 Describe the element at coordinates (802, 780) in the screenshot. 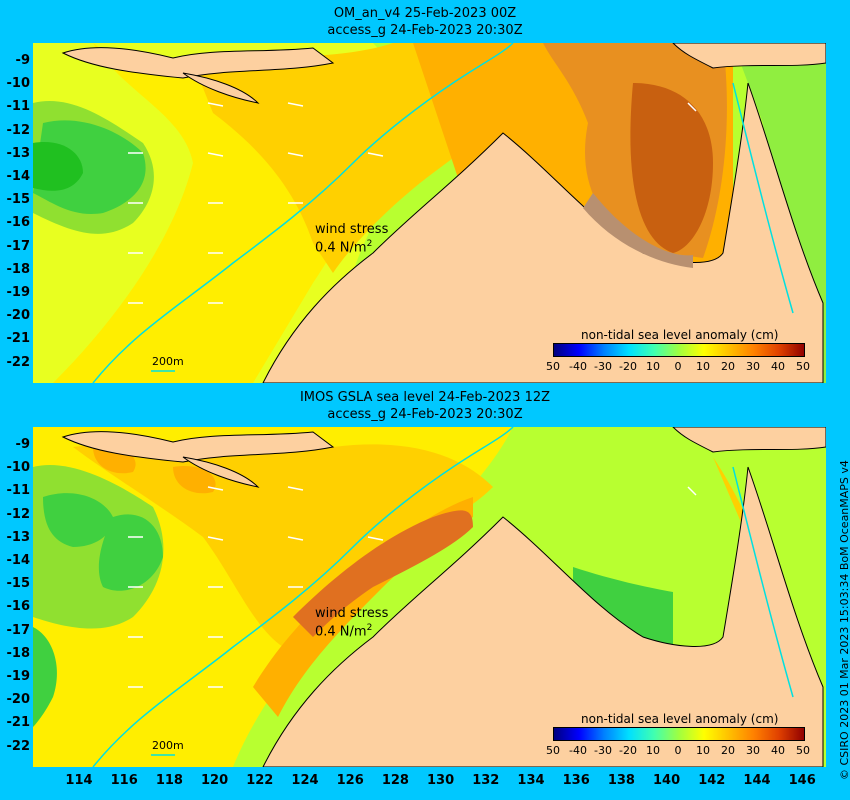

I see `longitude-tick-label: 146` at that location.